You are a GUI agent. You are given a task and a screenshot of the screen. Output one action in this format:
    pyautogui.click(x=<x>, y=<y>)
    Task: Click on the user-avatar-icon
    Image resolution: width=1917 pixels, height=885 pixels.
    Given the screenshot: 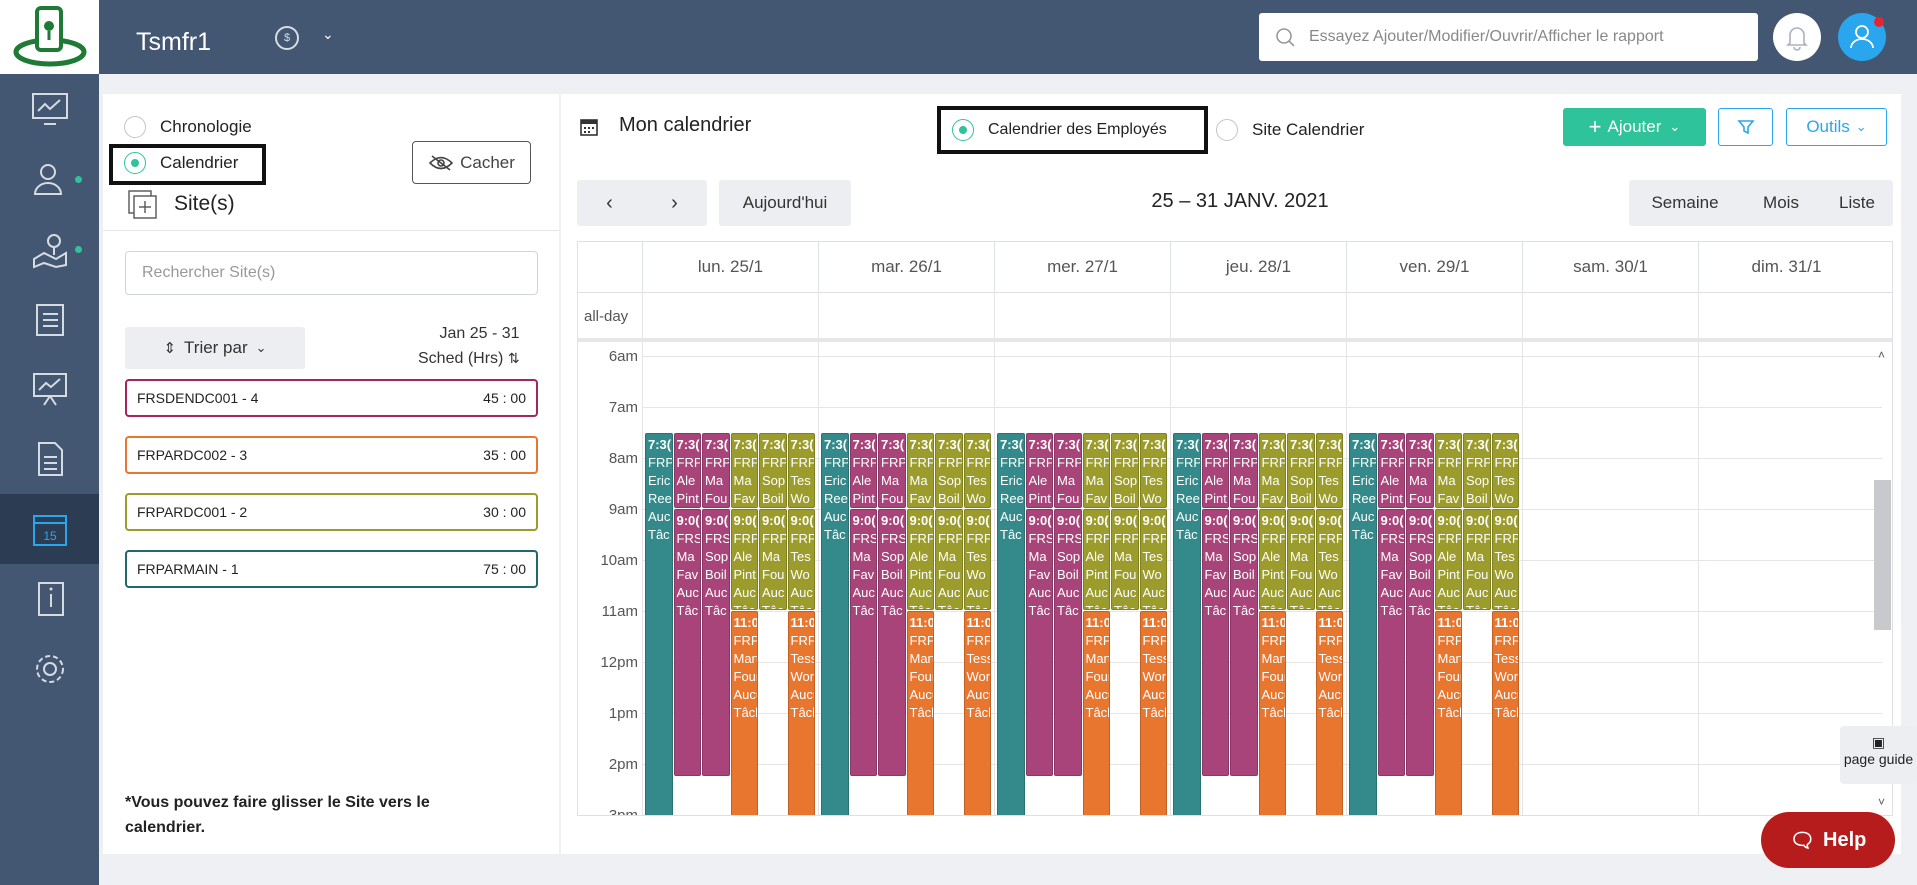 What is the action you would take?
    pyautogui.click(x=1862, y=37)
    